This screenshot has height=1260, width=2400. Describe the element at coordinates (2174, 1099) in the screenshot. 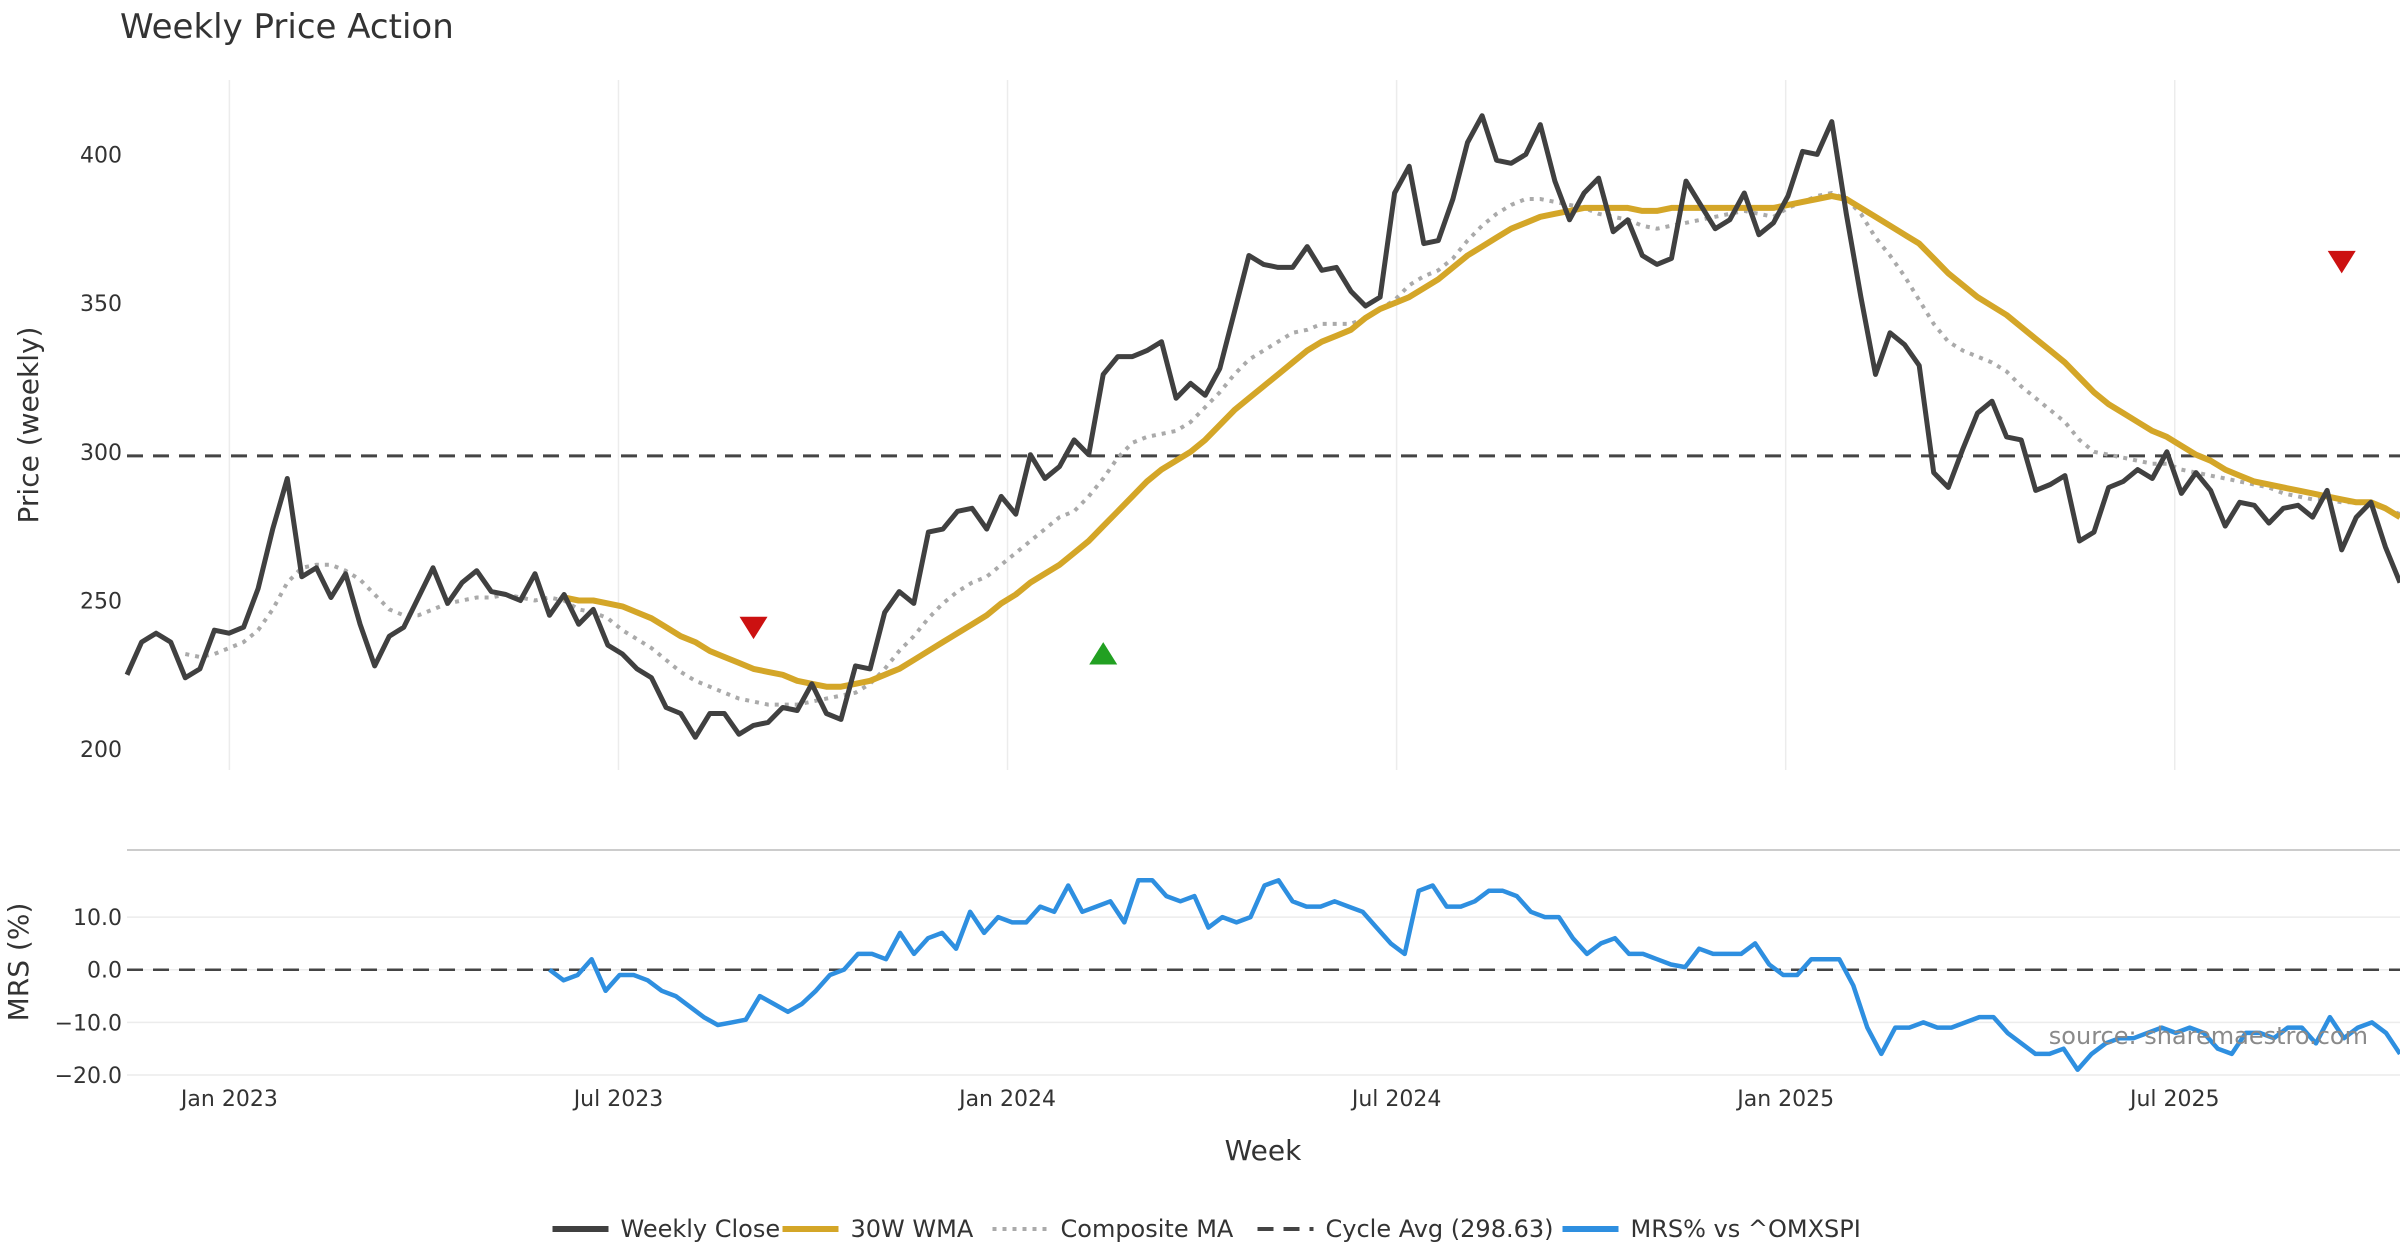

I see `x-tick-label: Jul 2025` at that location.